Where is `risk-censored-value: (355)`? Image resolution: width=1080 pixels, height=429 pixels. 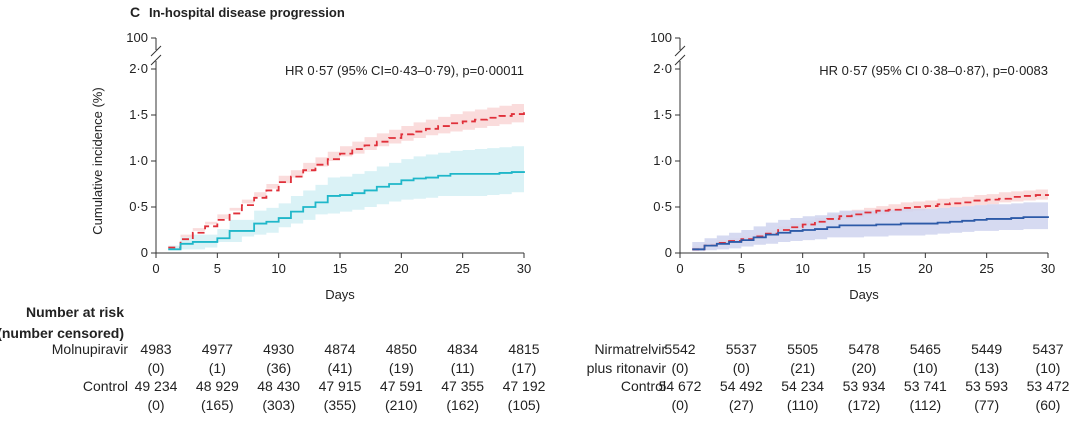 risk-censored-value: (355) is located at coordinates (340, 405).